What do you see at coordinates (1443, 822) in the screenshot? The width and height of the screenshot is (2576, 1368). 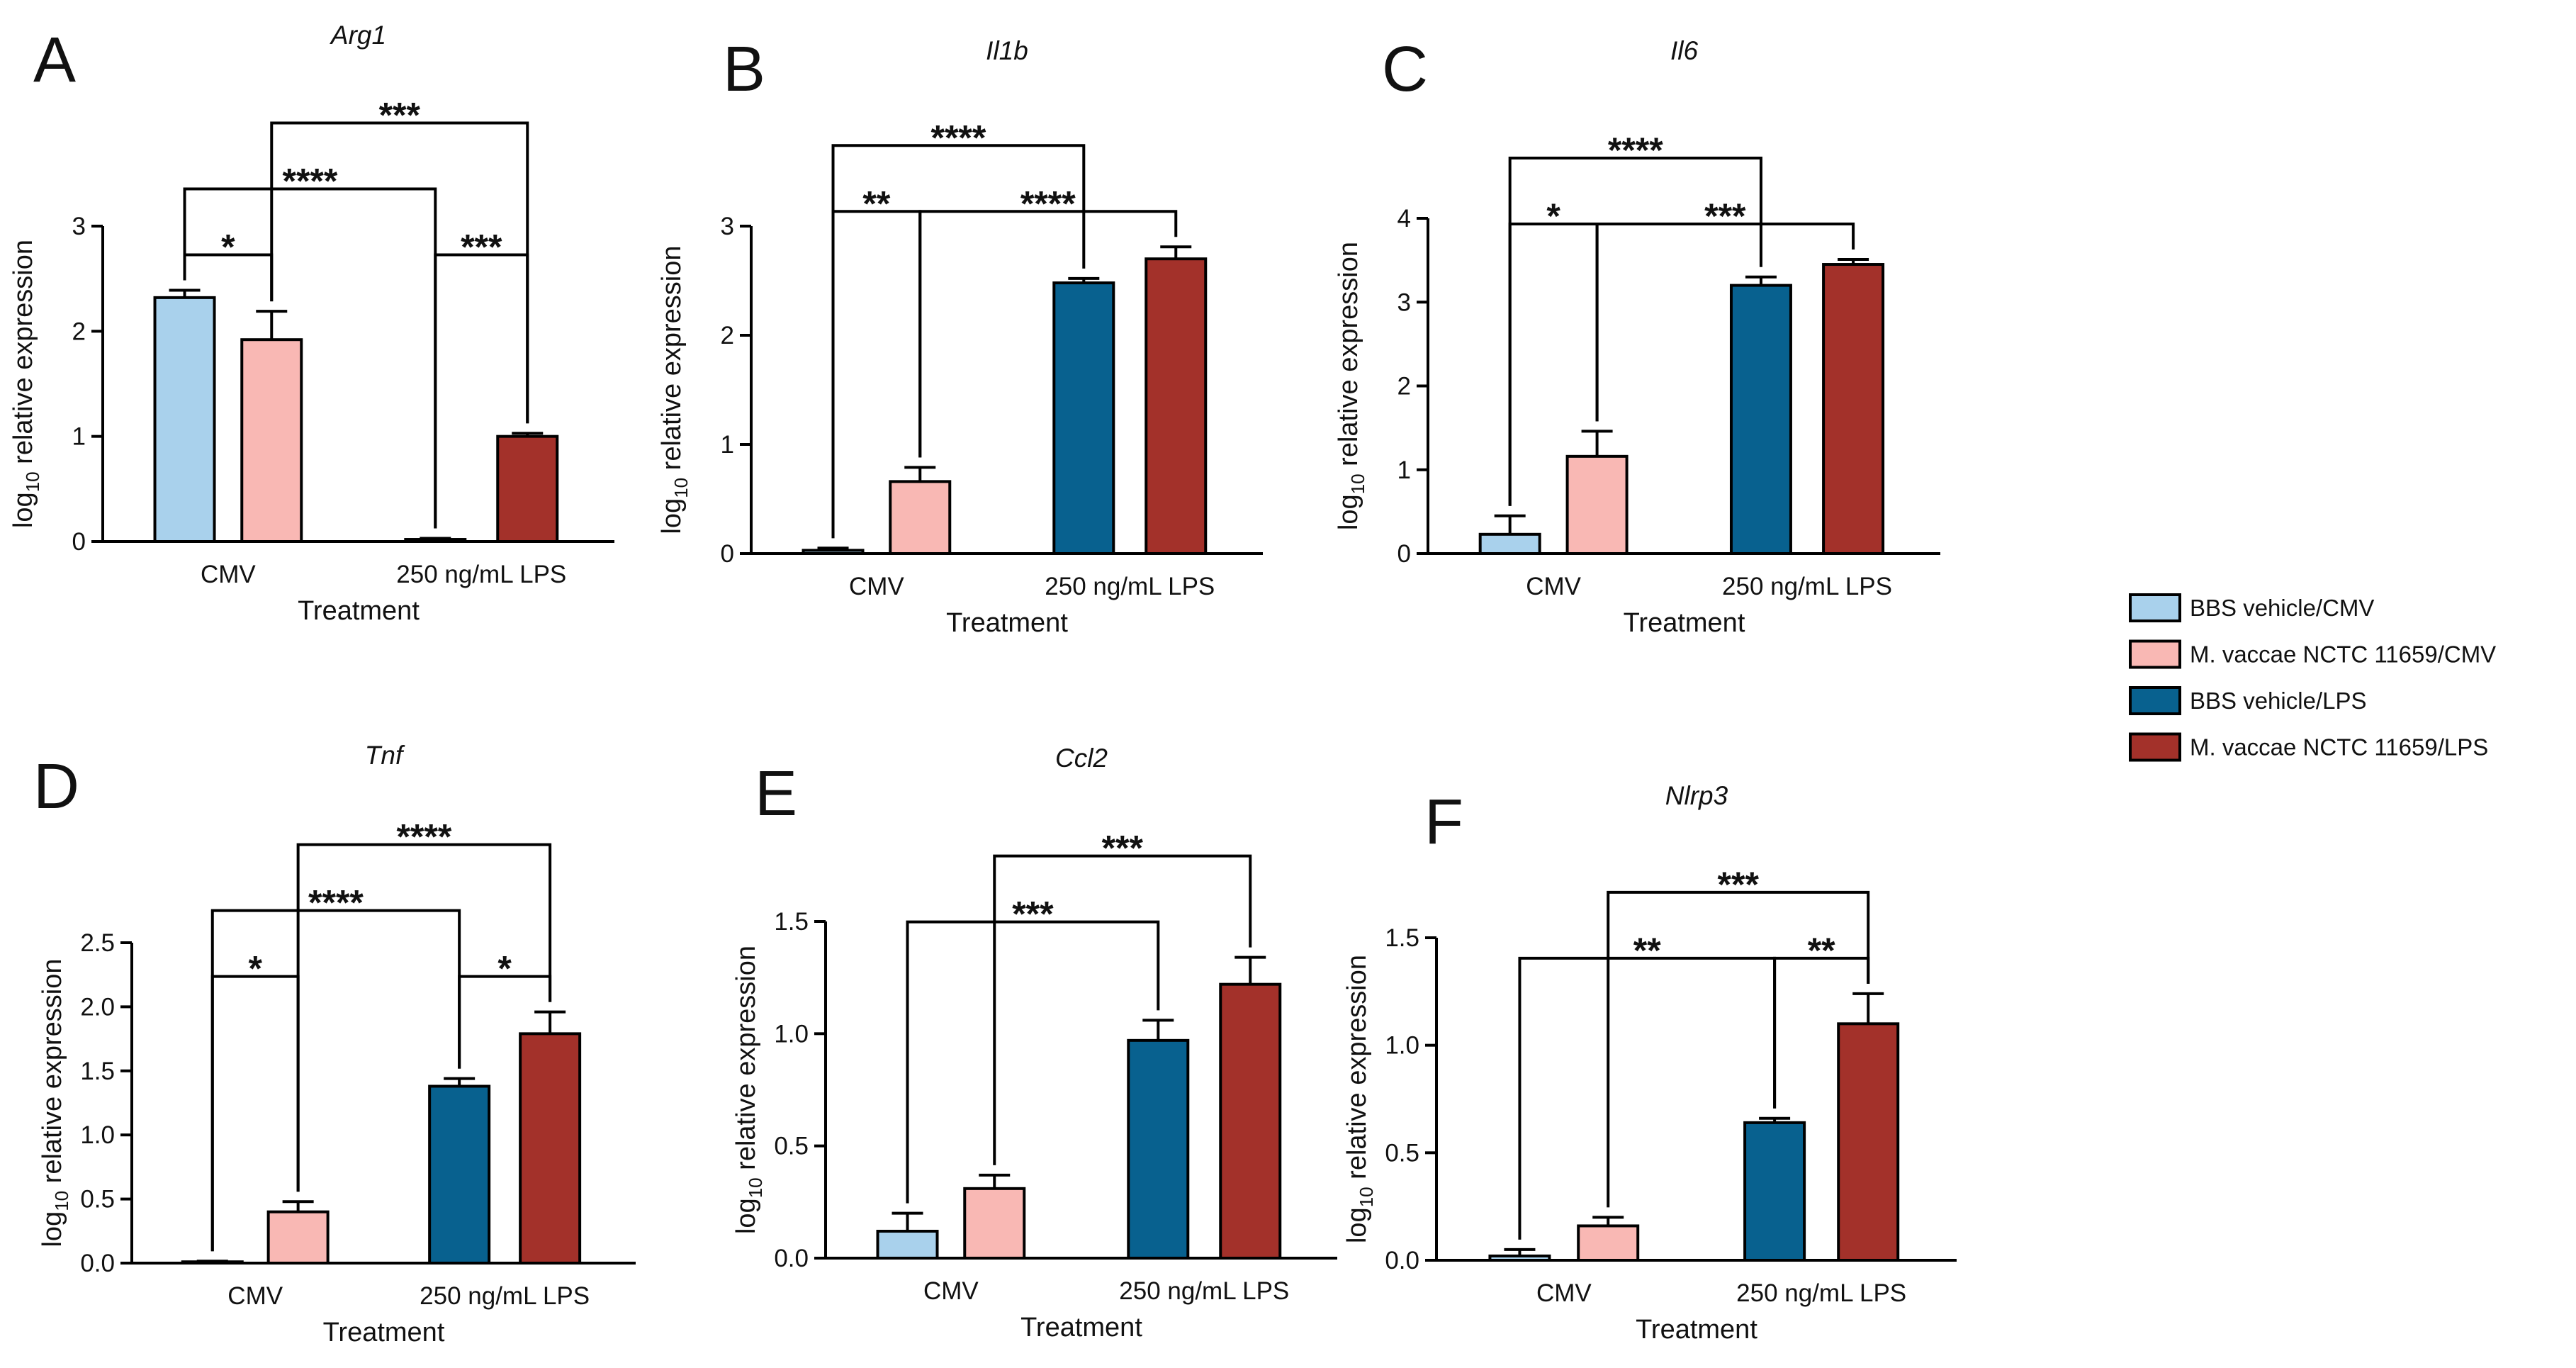 I see `panel-letter: F` at bounding box center [1443, 822].